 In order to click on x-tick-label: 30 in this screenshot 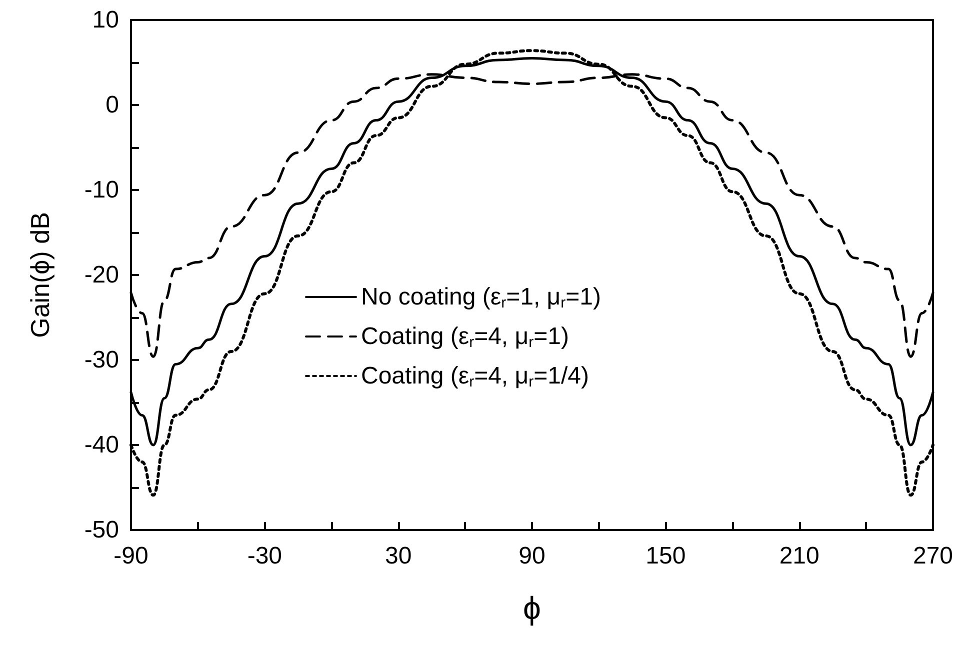, I will do `click(398, 556)`.